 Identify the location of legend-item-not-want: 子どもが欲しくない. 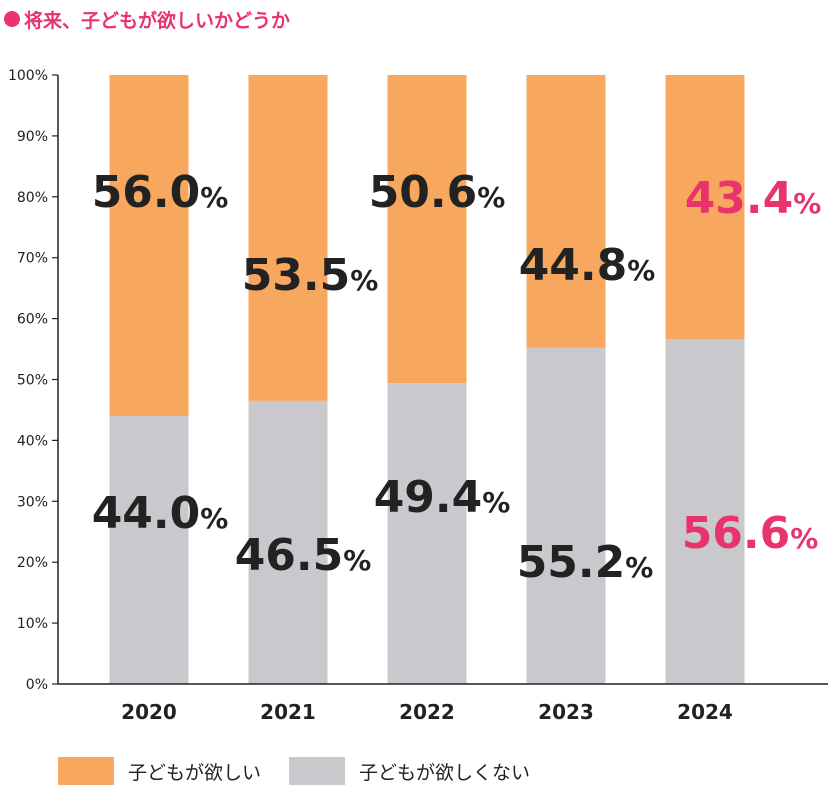
(409, 771).